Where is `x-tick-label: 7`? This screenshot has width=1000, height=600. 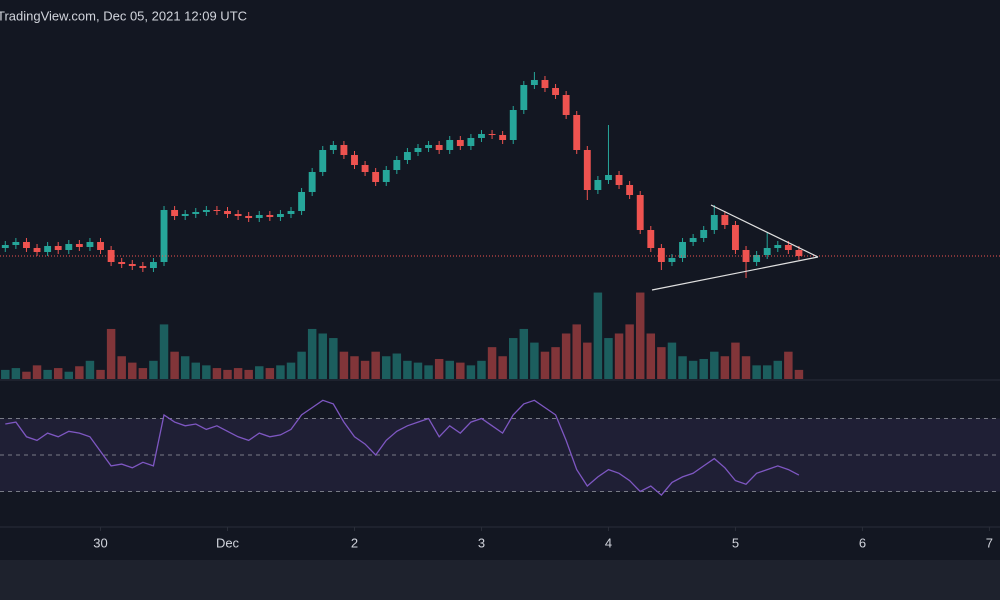
x-tick-label: 7 is located at coordinates (989, 542).